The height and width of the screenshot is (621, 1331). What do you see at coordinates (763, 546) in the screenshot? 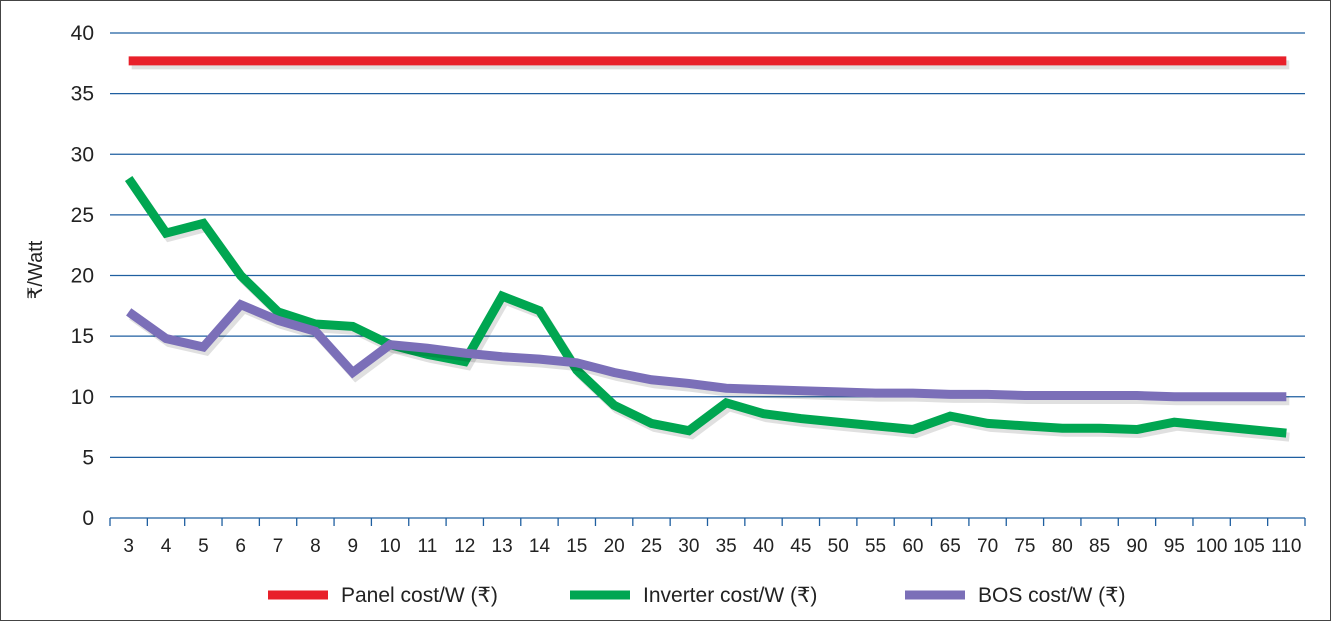
I see `x-tick-label: 40` at bounding box center [763, 546].